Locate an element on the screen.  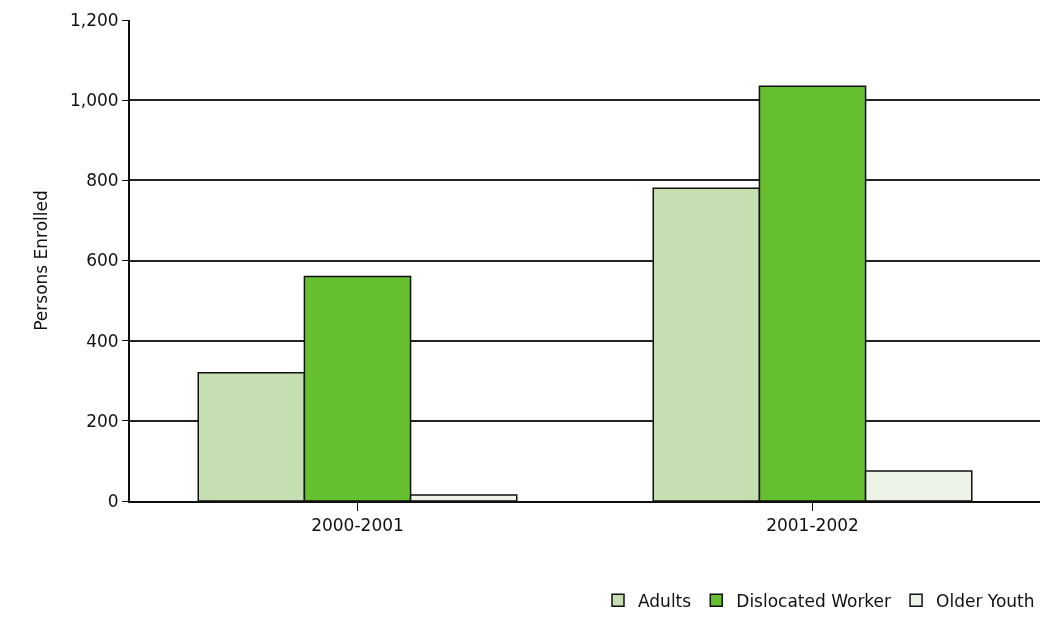
y-tick-label: 0 is located at coordinates (113, 500).